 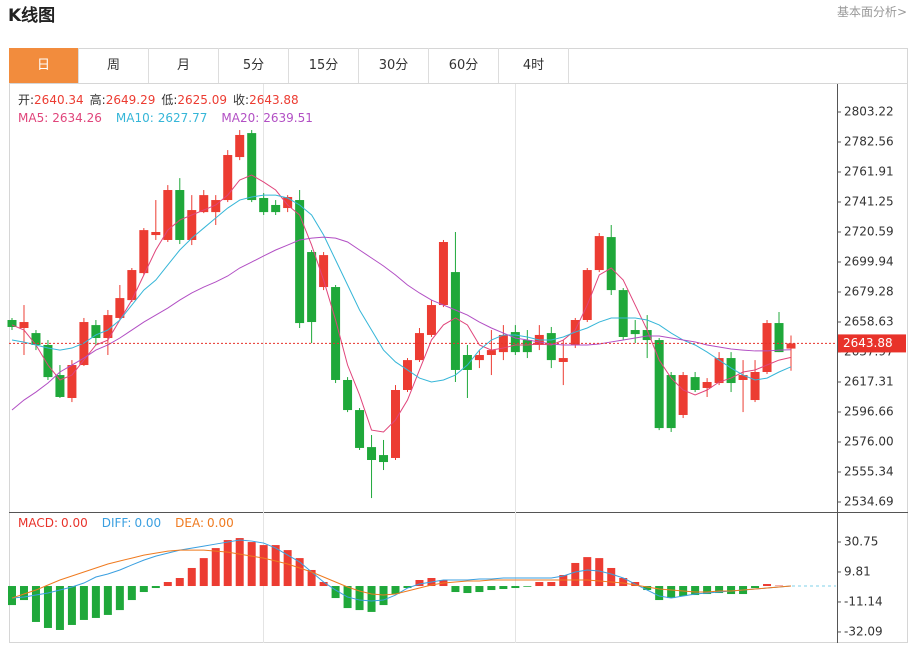 I want to click on y-tick-label: 2761.91, so click(x=869, y=171).